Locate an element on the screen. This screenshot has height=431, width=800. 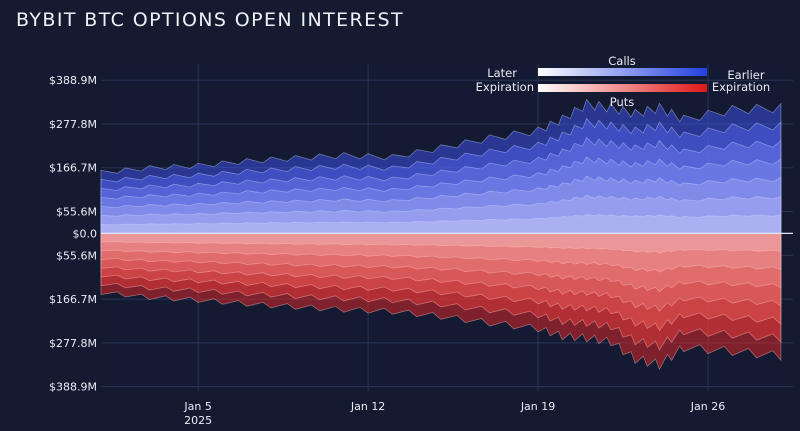
legend-puts-label: Puts is located at coordinates (622, 102).